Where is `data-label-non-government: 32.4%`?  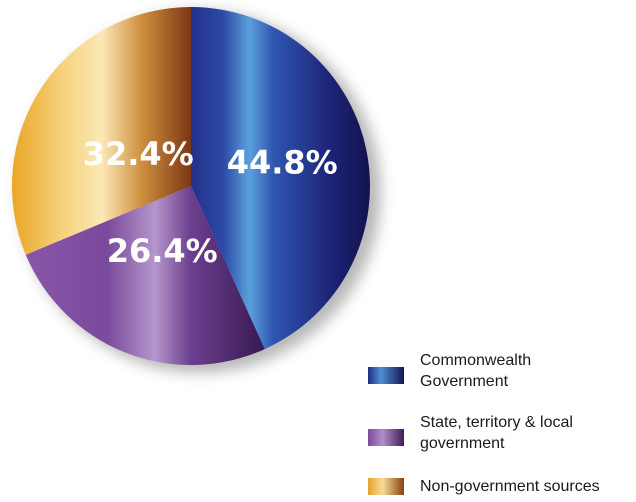 data-label-non-government: 32.4% is located at coordinates (138, 154).